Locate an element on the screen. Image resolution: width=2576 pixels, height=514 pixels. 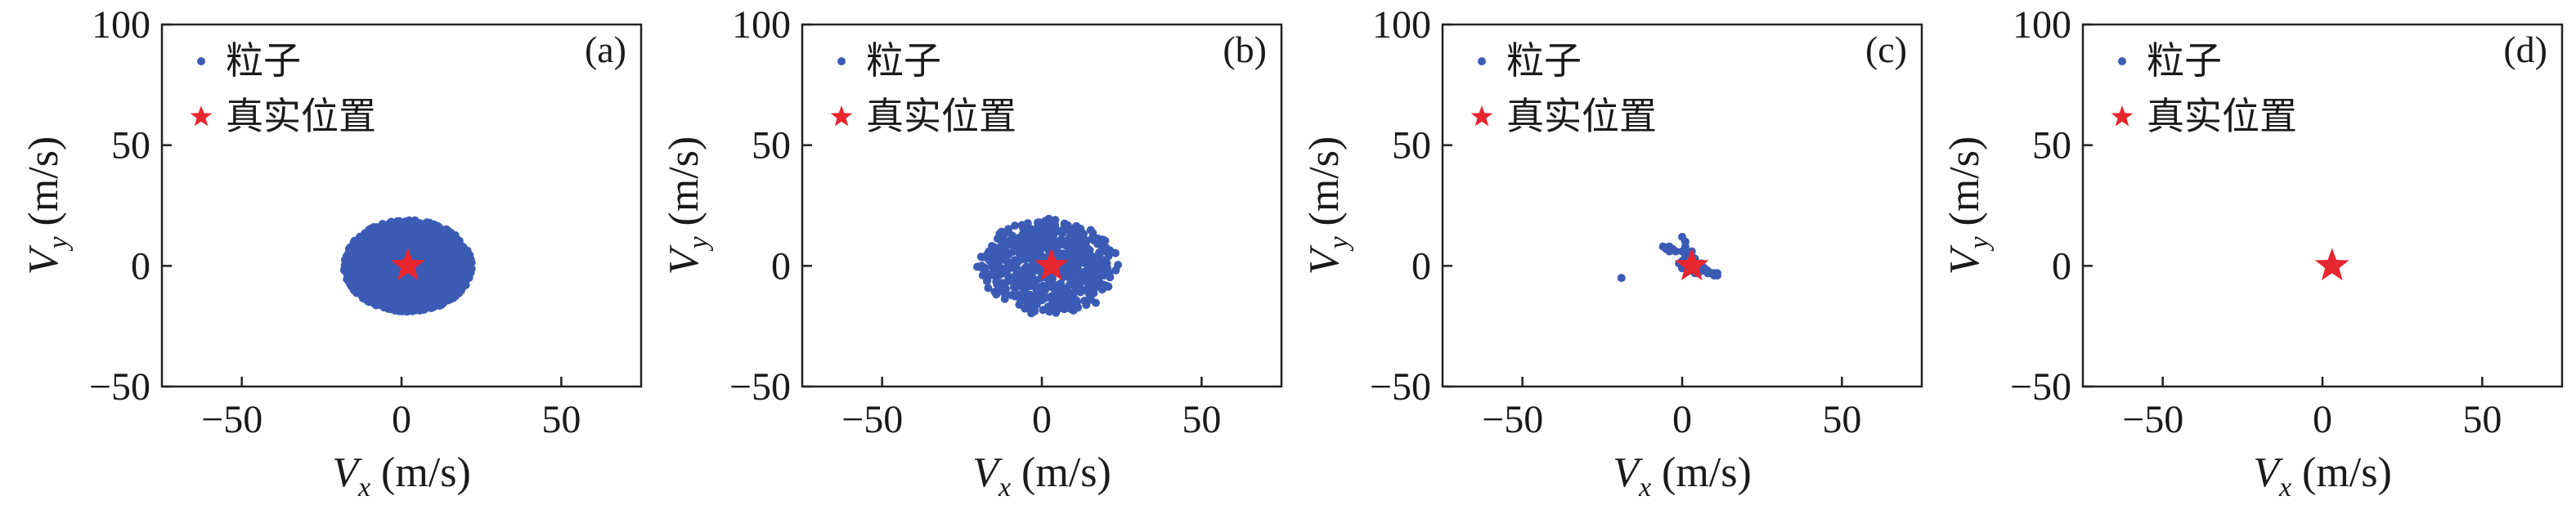
x-tick-label: 50 is located at coordinates (1842, 419).